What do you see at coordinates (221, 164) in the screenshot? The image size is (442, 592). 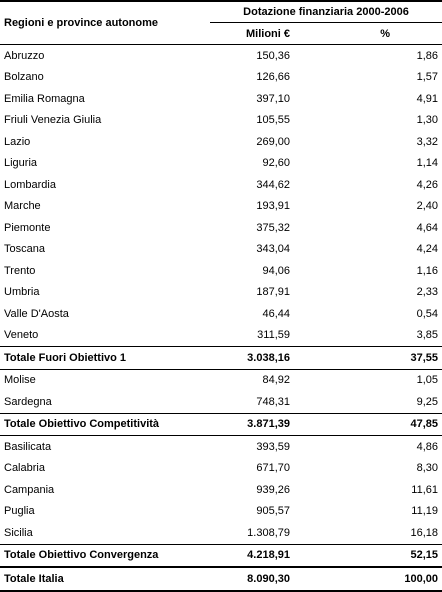 I see `table-row: Liguria 92,60 1,14` at bounding box center [221, 164].